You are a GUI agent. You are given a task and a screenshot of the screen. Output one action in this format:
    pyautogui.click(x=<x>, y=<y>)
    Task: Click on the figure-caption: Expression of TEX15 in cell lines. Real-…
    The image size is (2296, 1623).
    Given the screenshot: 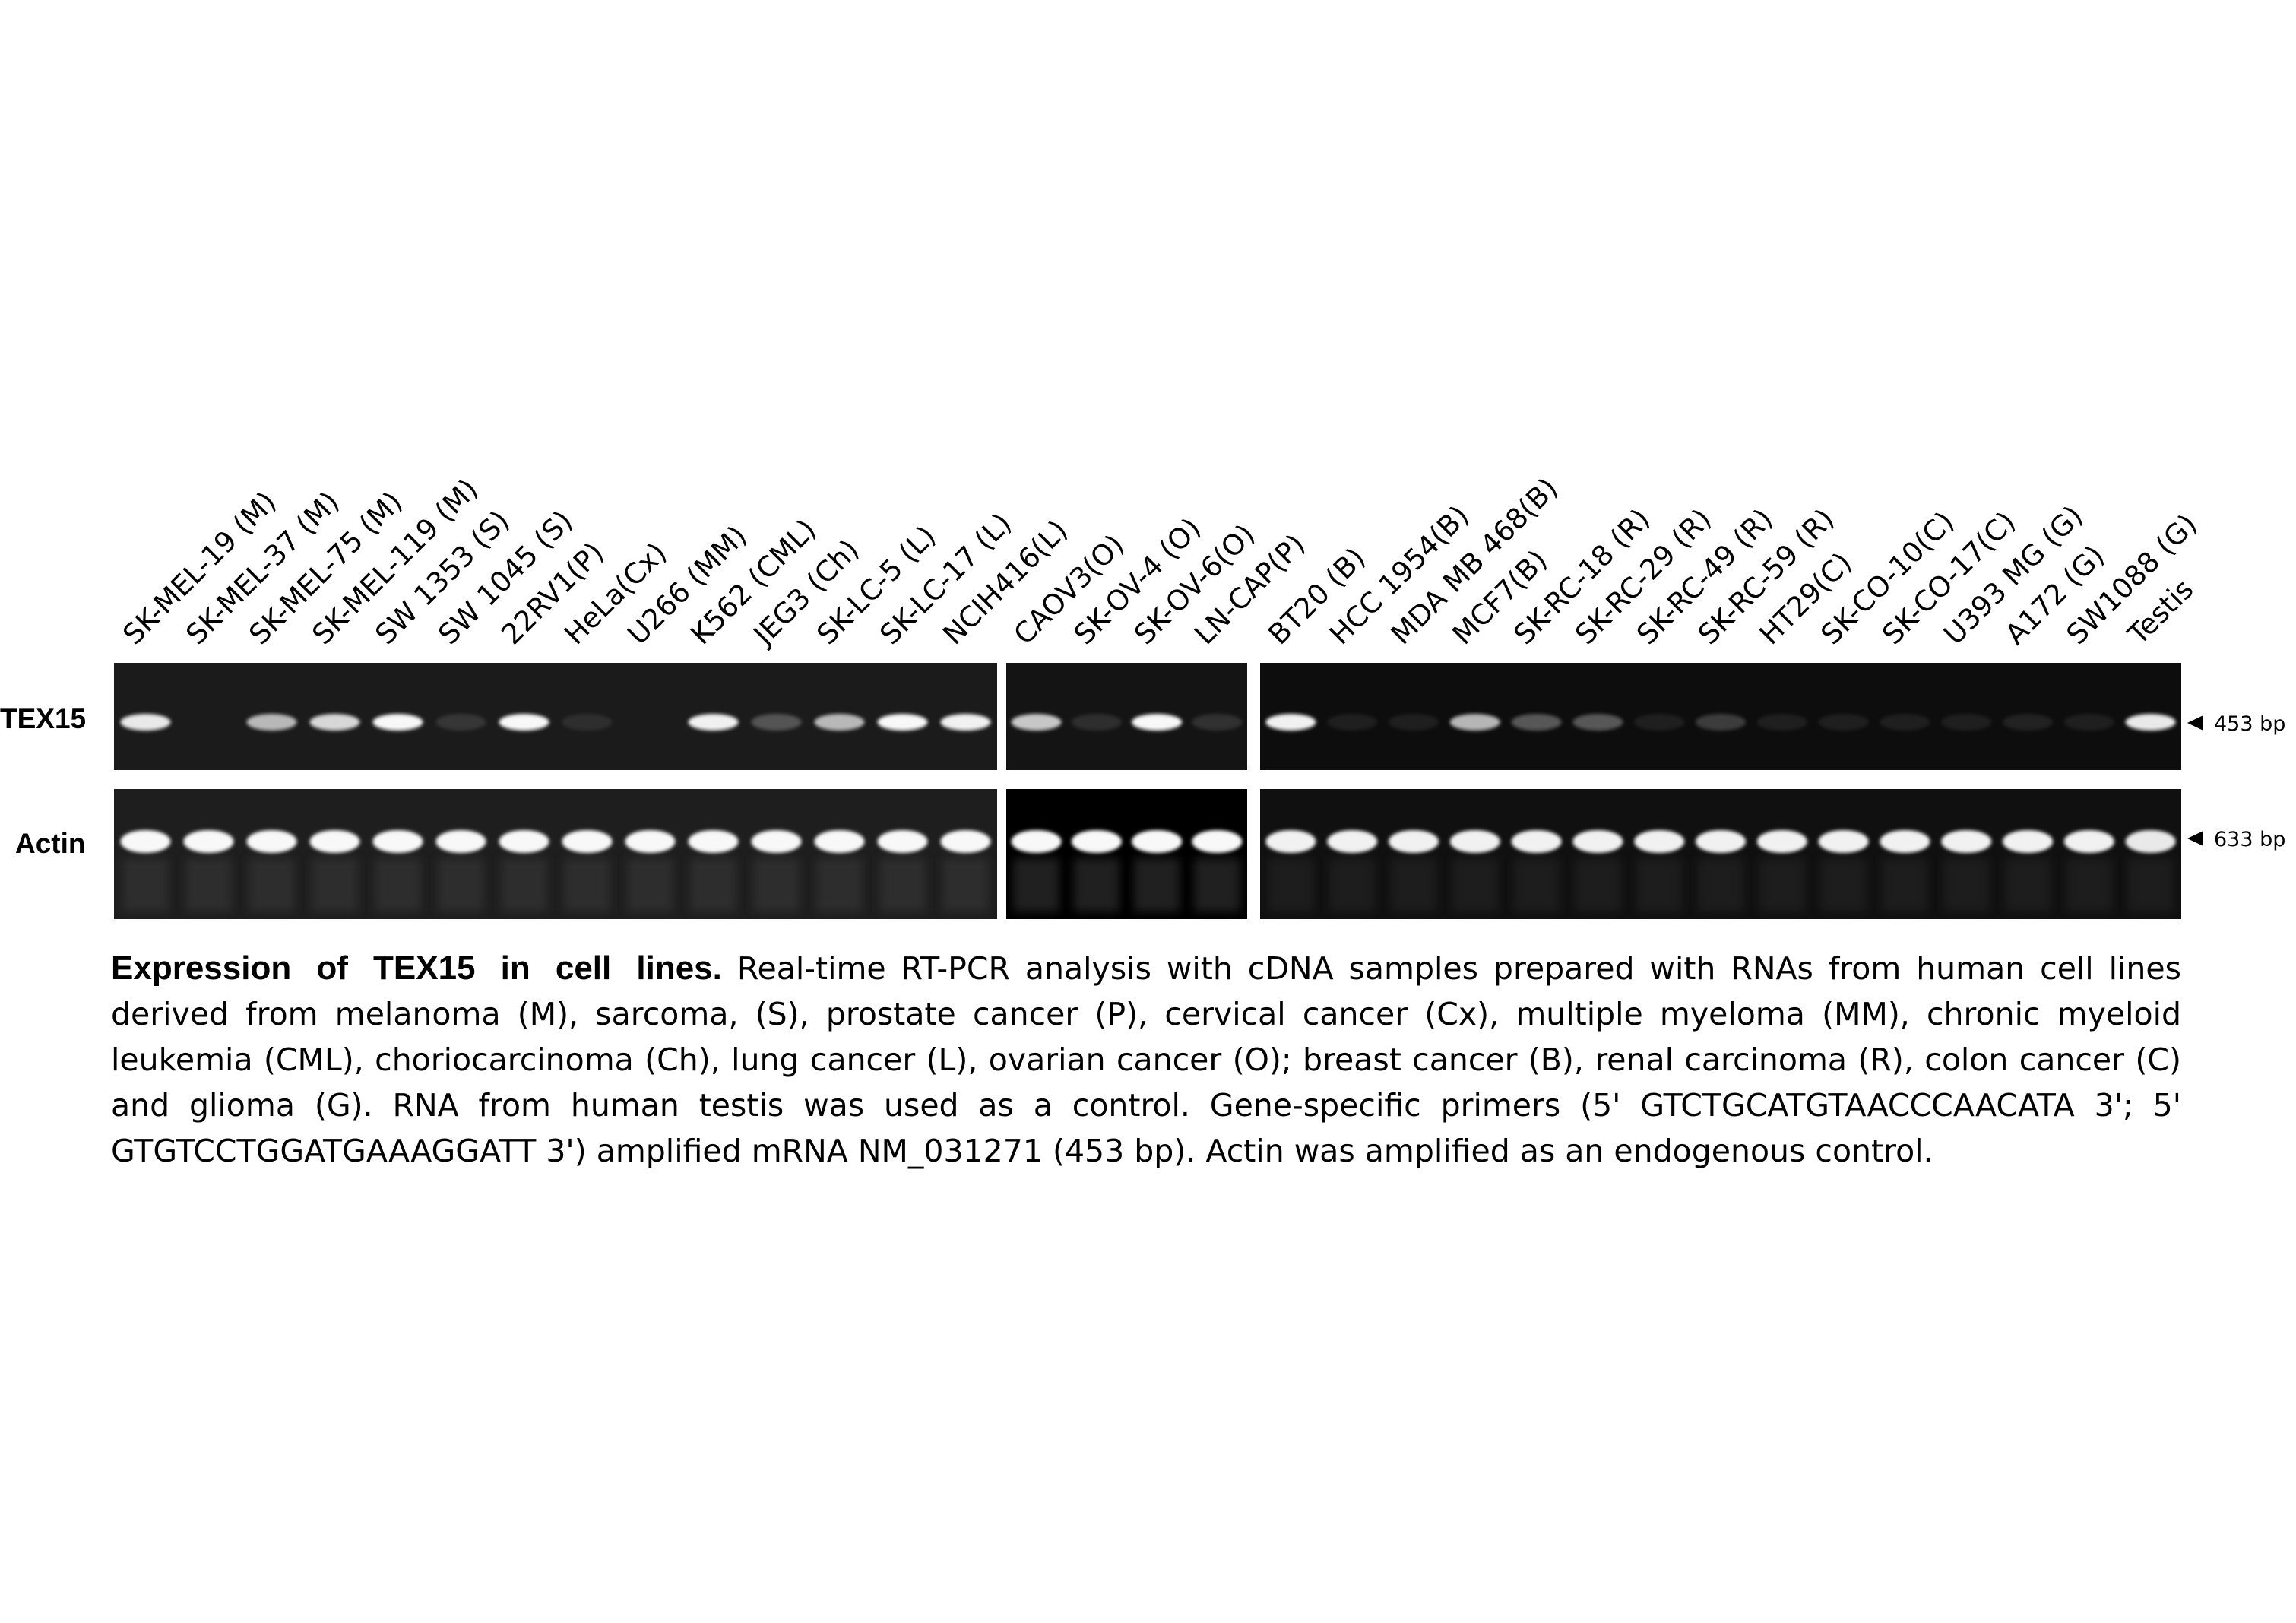 What is the action you would take?
    pyautogui.click(x=1146, y=1060)
    